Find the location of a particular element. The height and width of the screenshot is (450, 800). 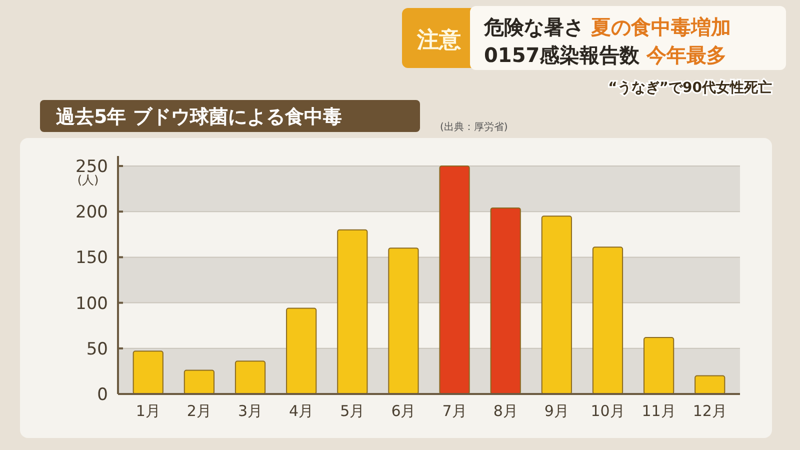

text: (出典：厚労省) is located at coordinates (474, 127).